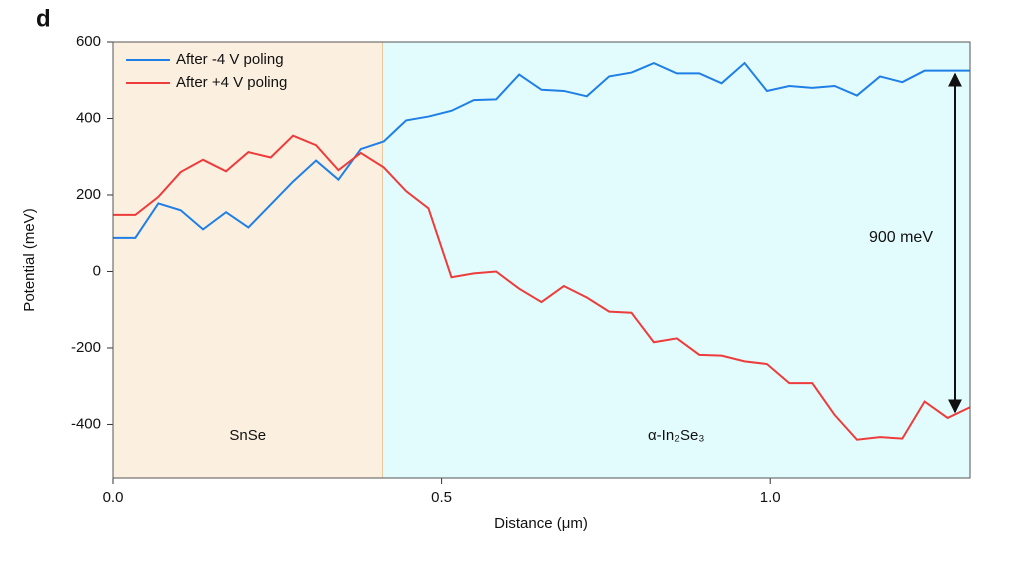 The width and height of the screenshot is (1024, 565). What do you see at coordinates (770, 497) in the screenshot?
I see `x-tick-label: 1.0` at bounding box center [770, 497].